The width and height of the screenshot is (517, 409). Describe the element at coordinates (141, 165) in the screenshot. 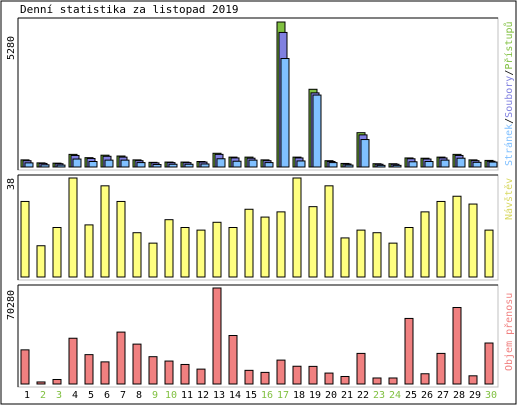

I see `bar-stránek-8` at that location.